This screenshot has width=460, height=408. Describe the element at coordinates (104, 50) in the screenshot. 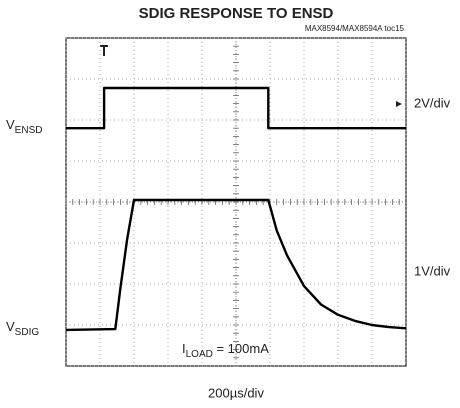

I see `trigger-marker` at that location.